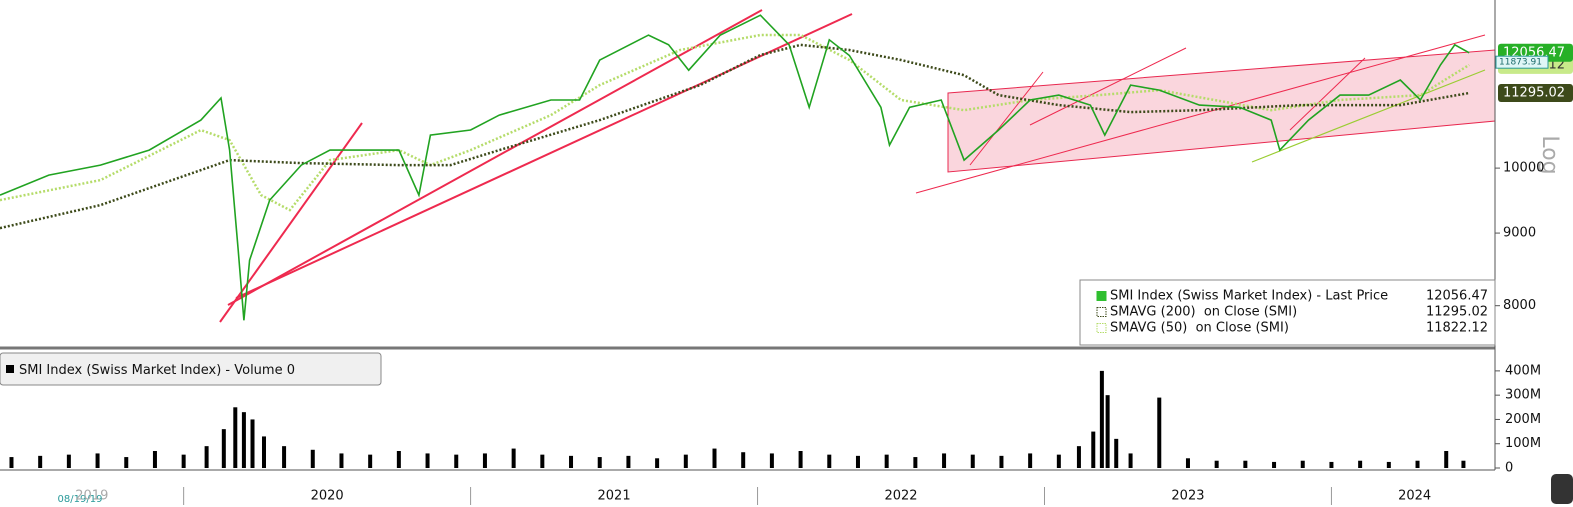 The image size is (1573, 507). What do you see at coordinates (91, 496) in the screenshot?
I see `x-tick-label: 2019` at bounding box center [91, 496].